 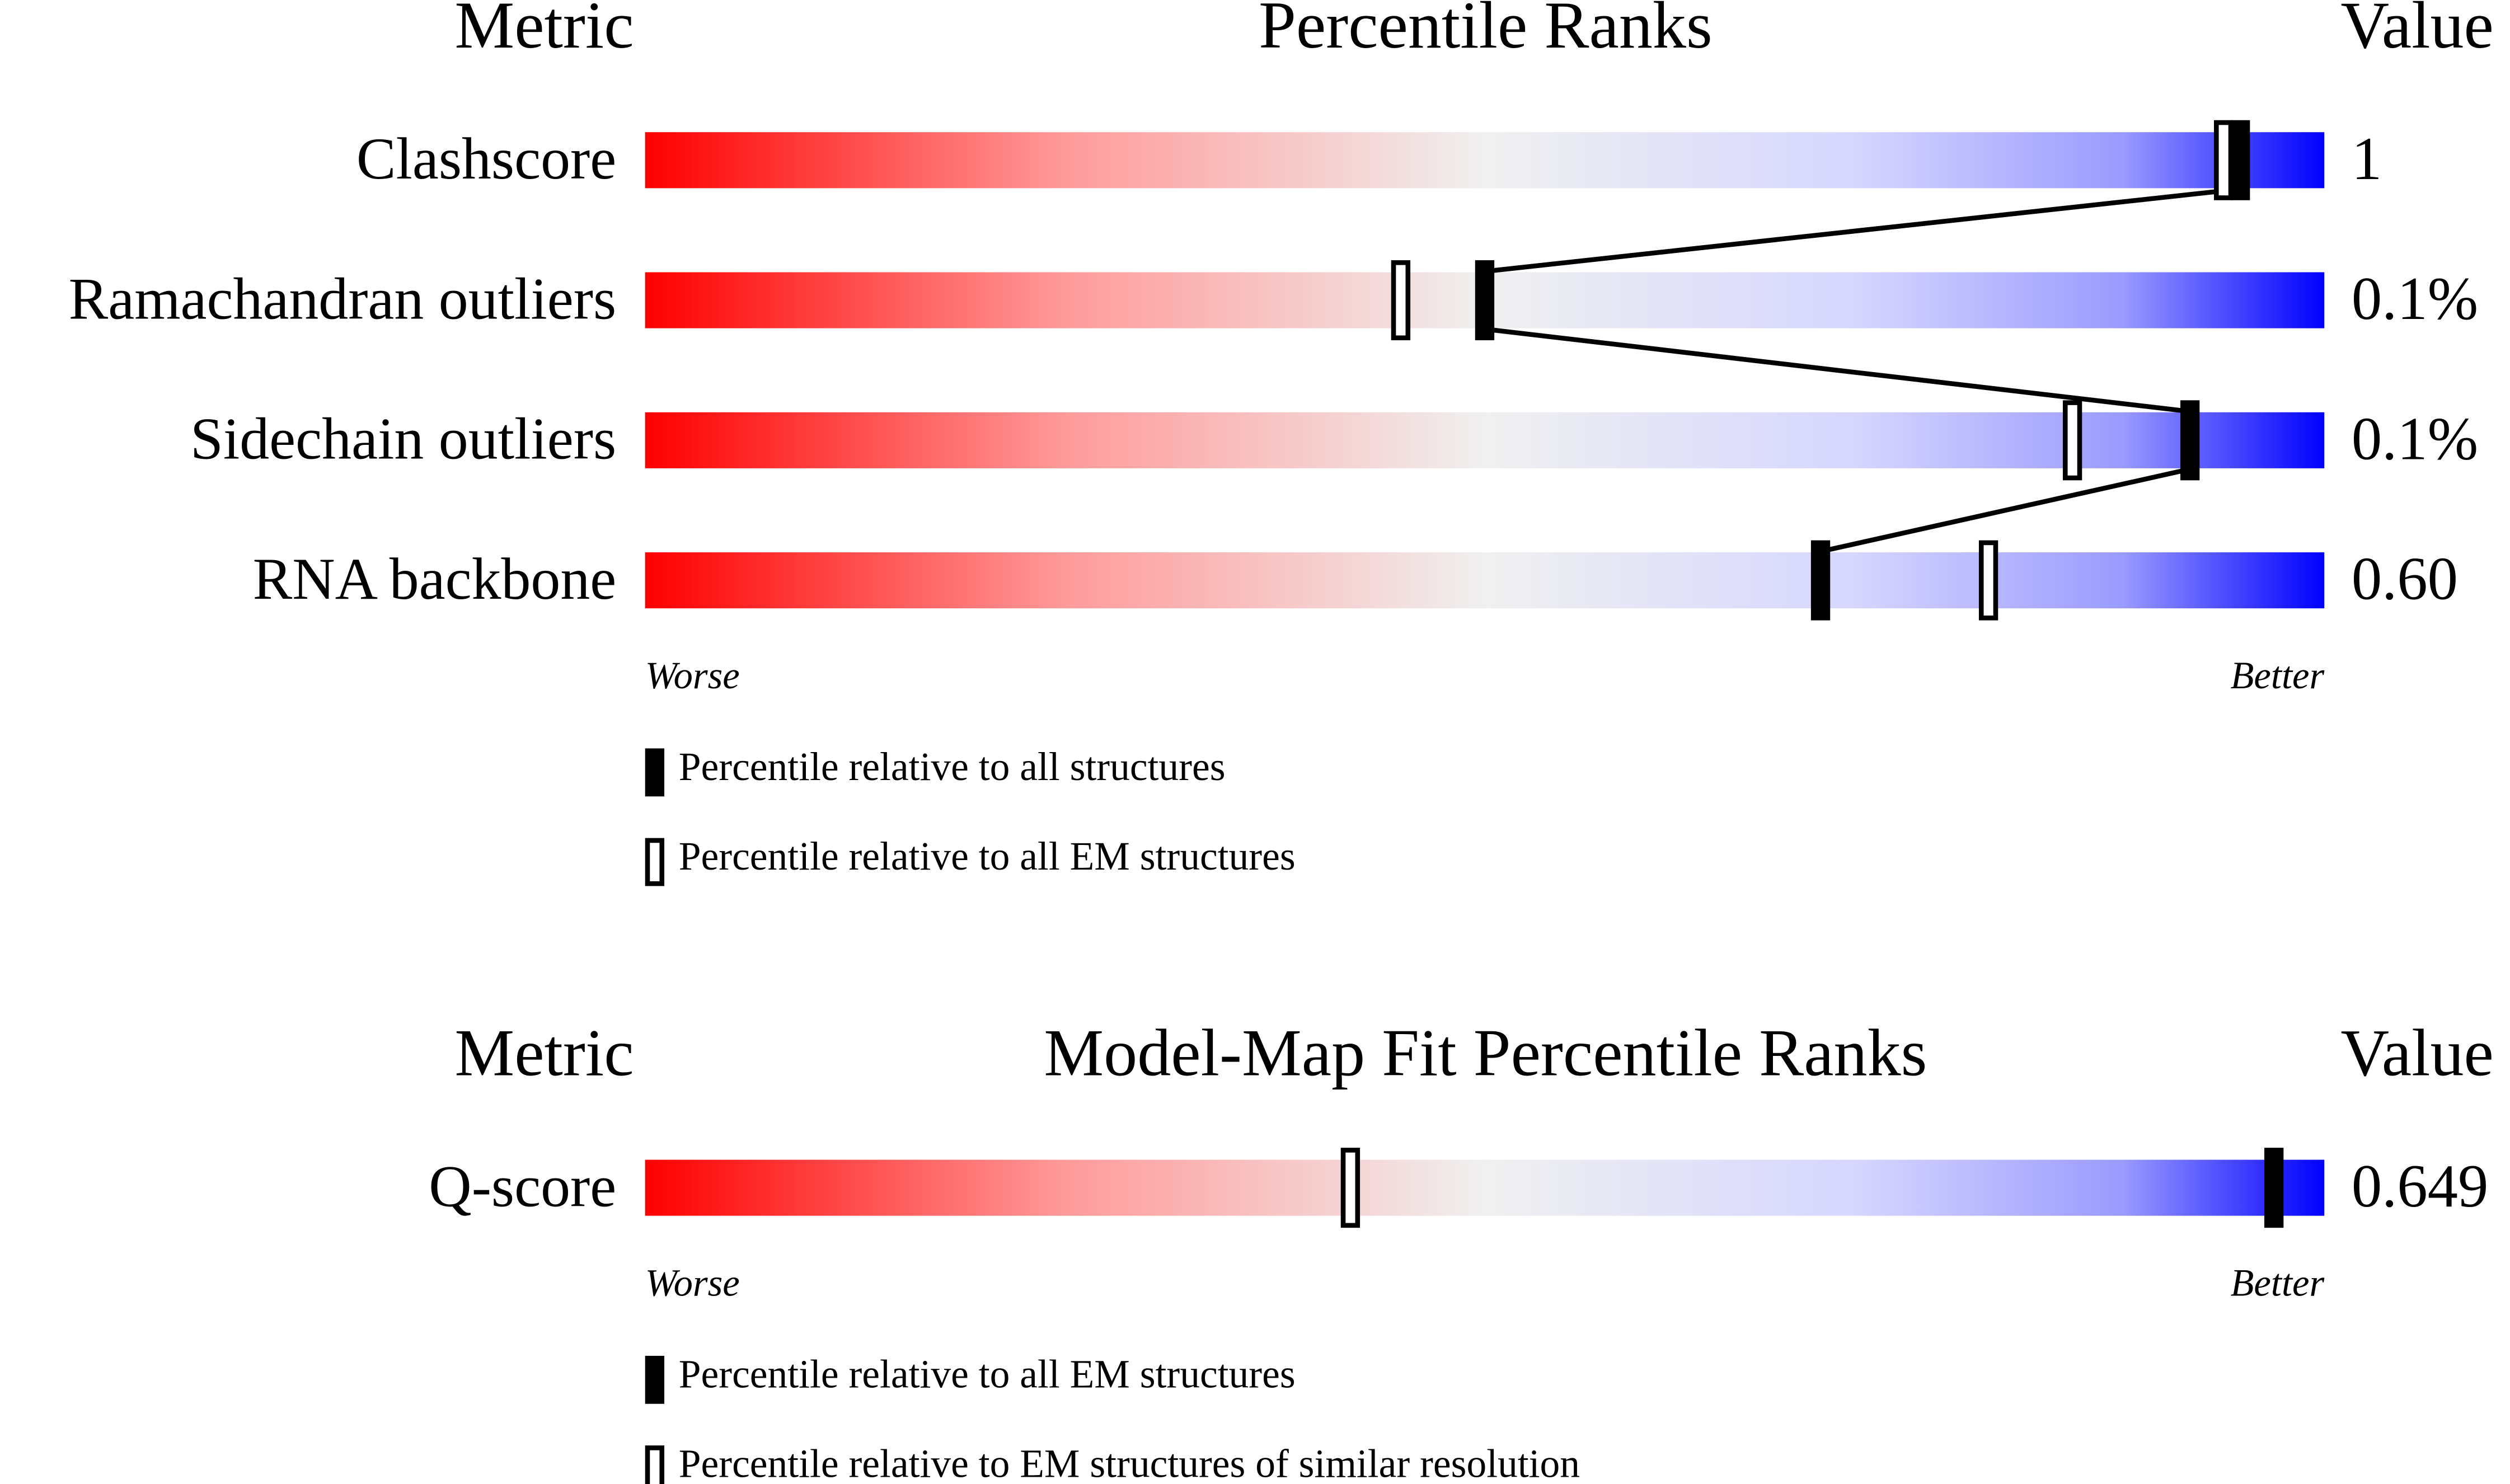 I want to click on metric-value: 0.649, so click(x=2420, y=1186).